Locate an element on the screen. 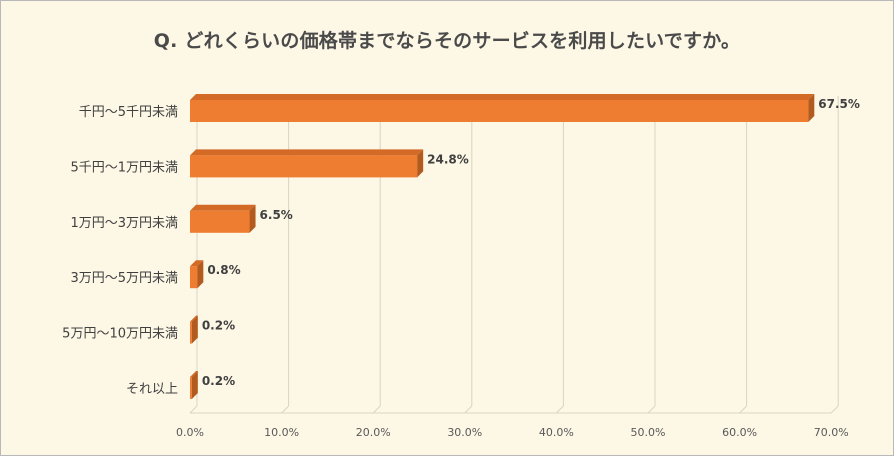  x-axis-ticks: 0.0% 10.0% 20.0% 30.0% 40.0% 50.0% 60.0% 70.0% is located at coordinates (512, 432).